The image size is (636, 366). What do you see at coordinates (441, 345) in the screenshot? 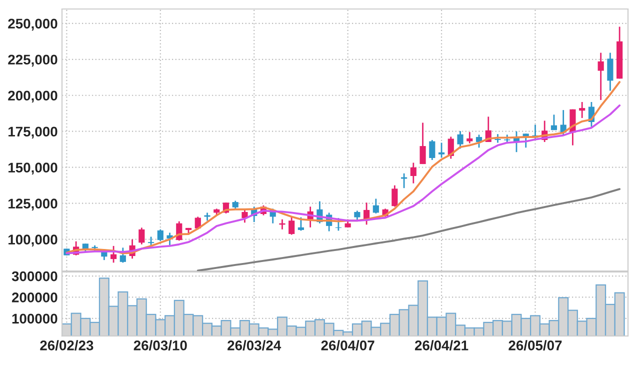
I see `x-tick-label: 26/04/21` at bounding box center [441, 345].